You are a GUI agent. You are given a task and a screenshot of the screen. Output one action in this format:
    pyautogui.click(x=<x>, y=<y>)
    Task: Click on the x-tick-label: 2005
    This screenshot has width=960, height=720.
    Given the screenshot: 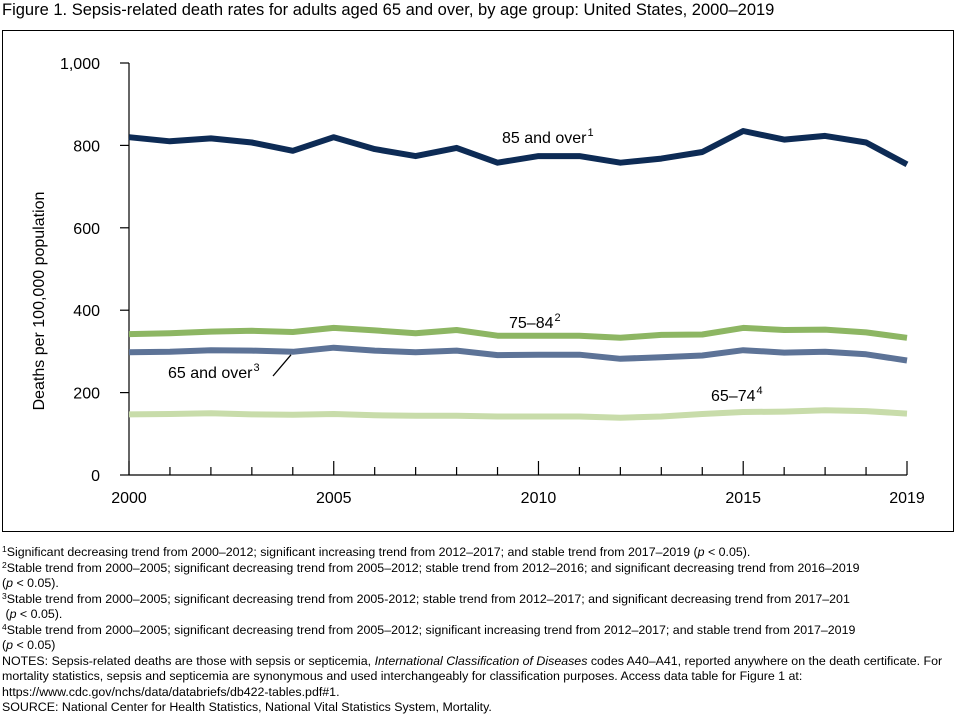 What is the action you would take?
    pyautogui.click(x=334, y=498)
    